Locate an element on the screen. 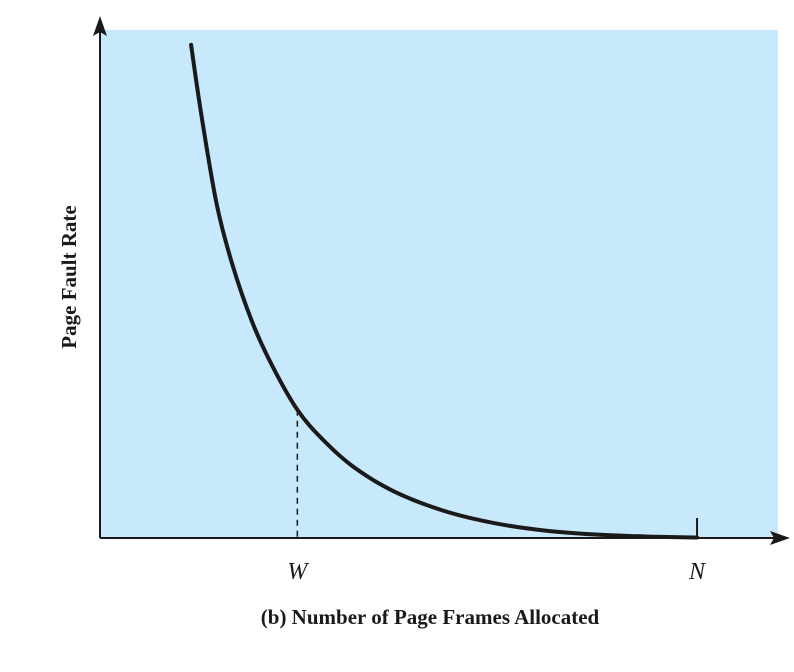  x-tick-label-n: N is located at coordinates (697, 572).